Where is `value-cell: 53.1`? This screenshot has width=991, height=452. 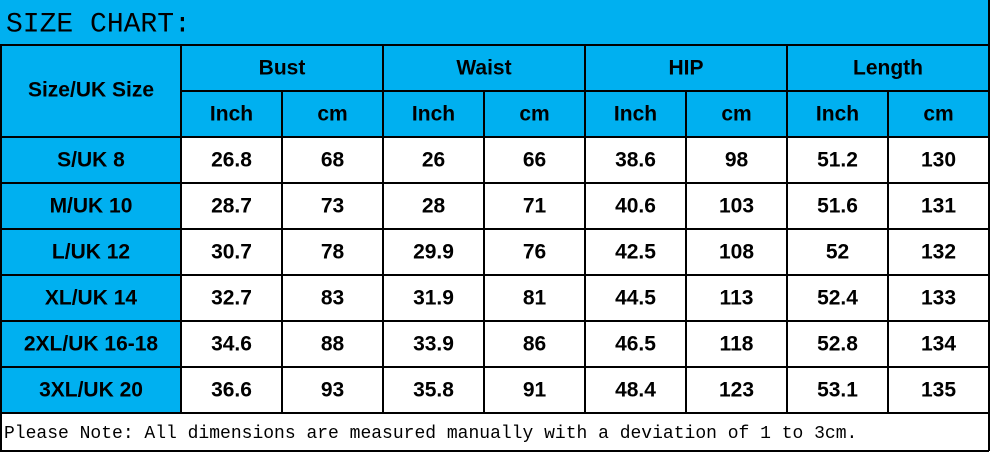
value-cell: 53.1 is located at coordinates (837, 390).